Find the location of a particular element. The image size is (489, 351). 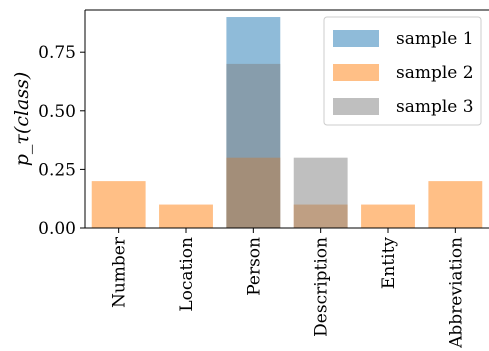

x-tick-label: Number is located at coordinates (120, 272).